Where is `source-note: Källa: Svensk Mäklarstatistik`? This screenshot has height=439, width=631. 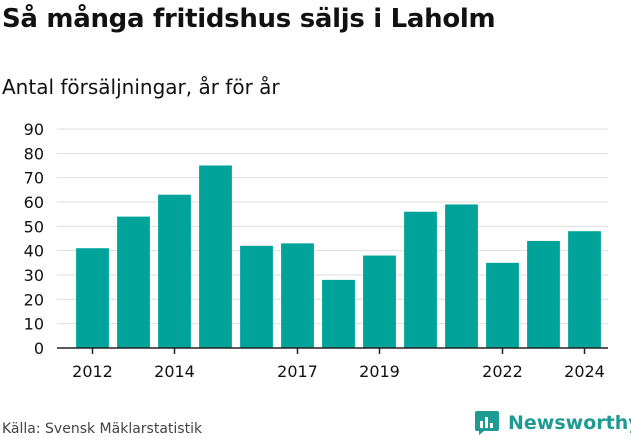
source-note: Källa: Svensk Mäklarstatistik is located at coordinates (102, 429).